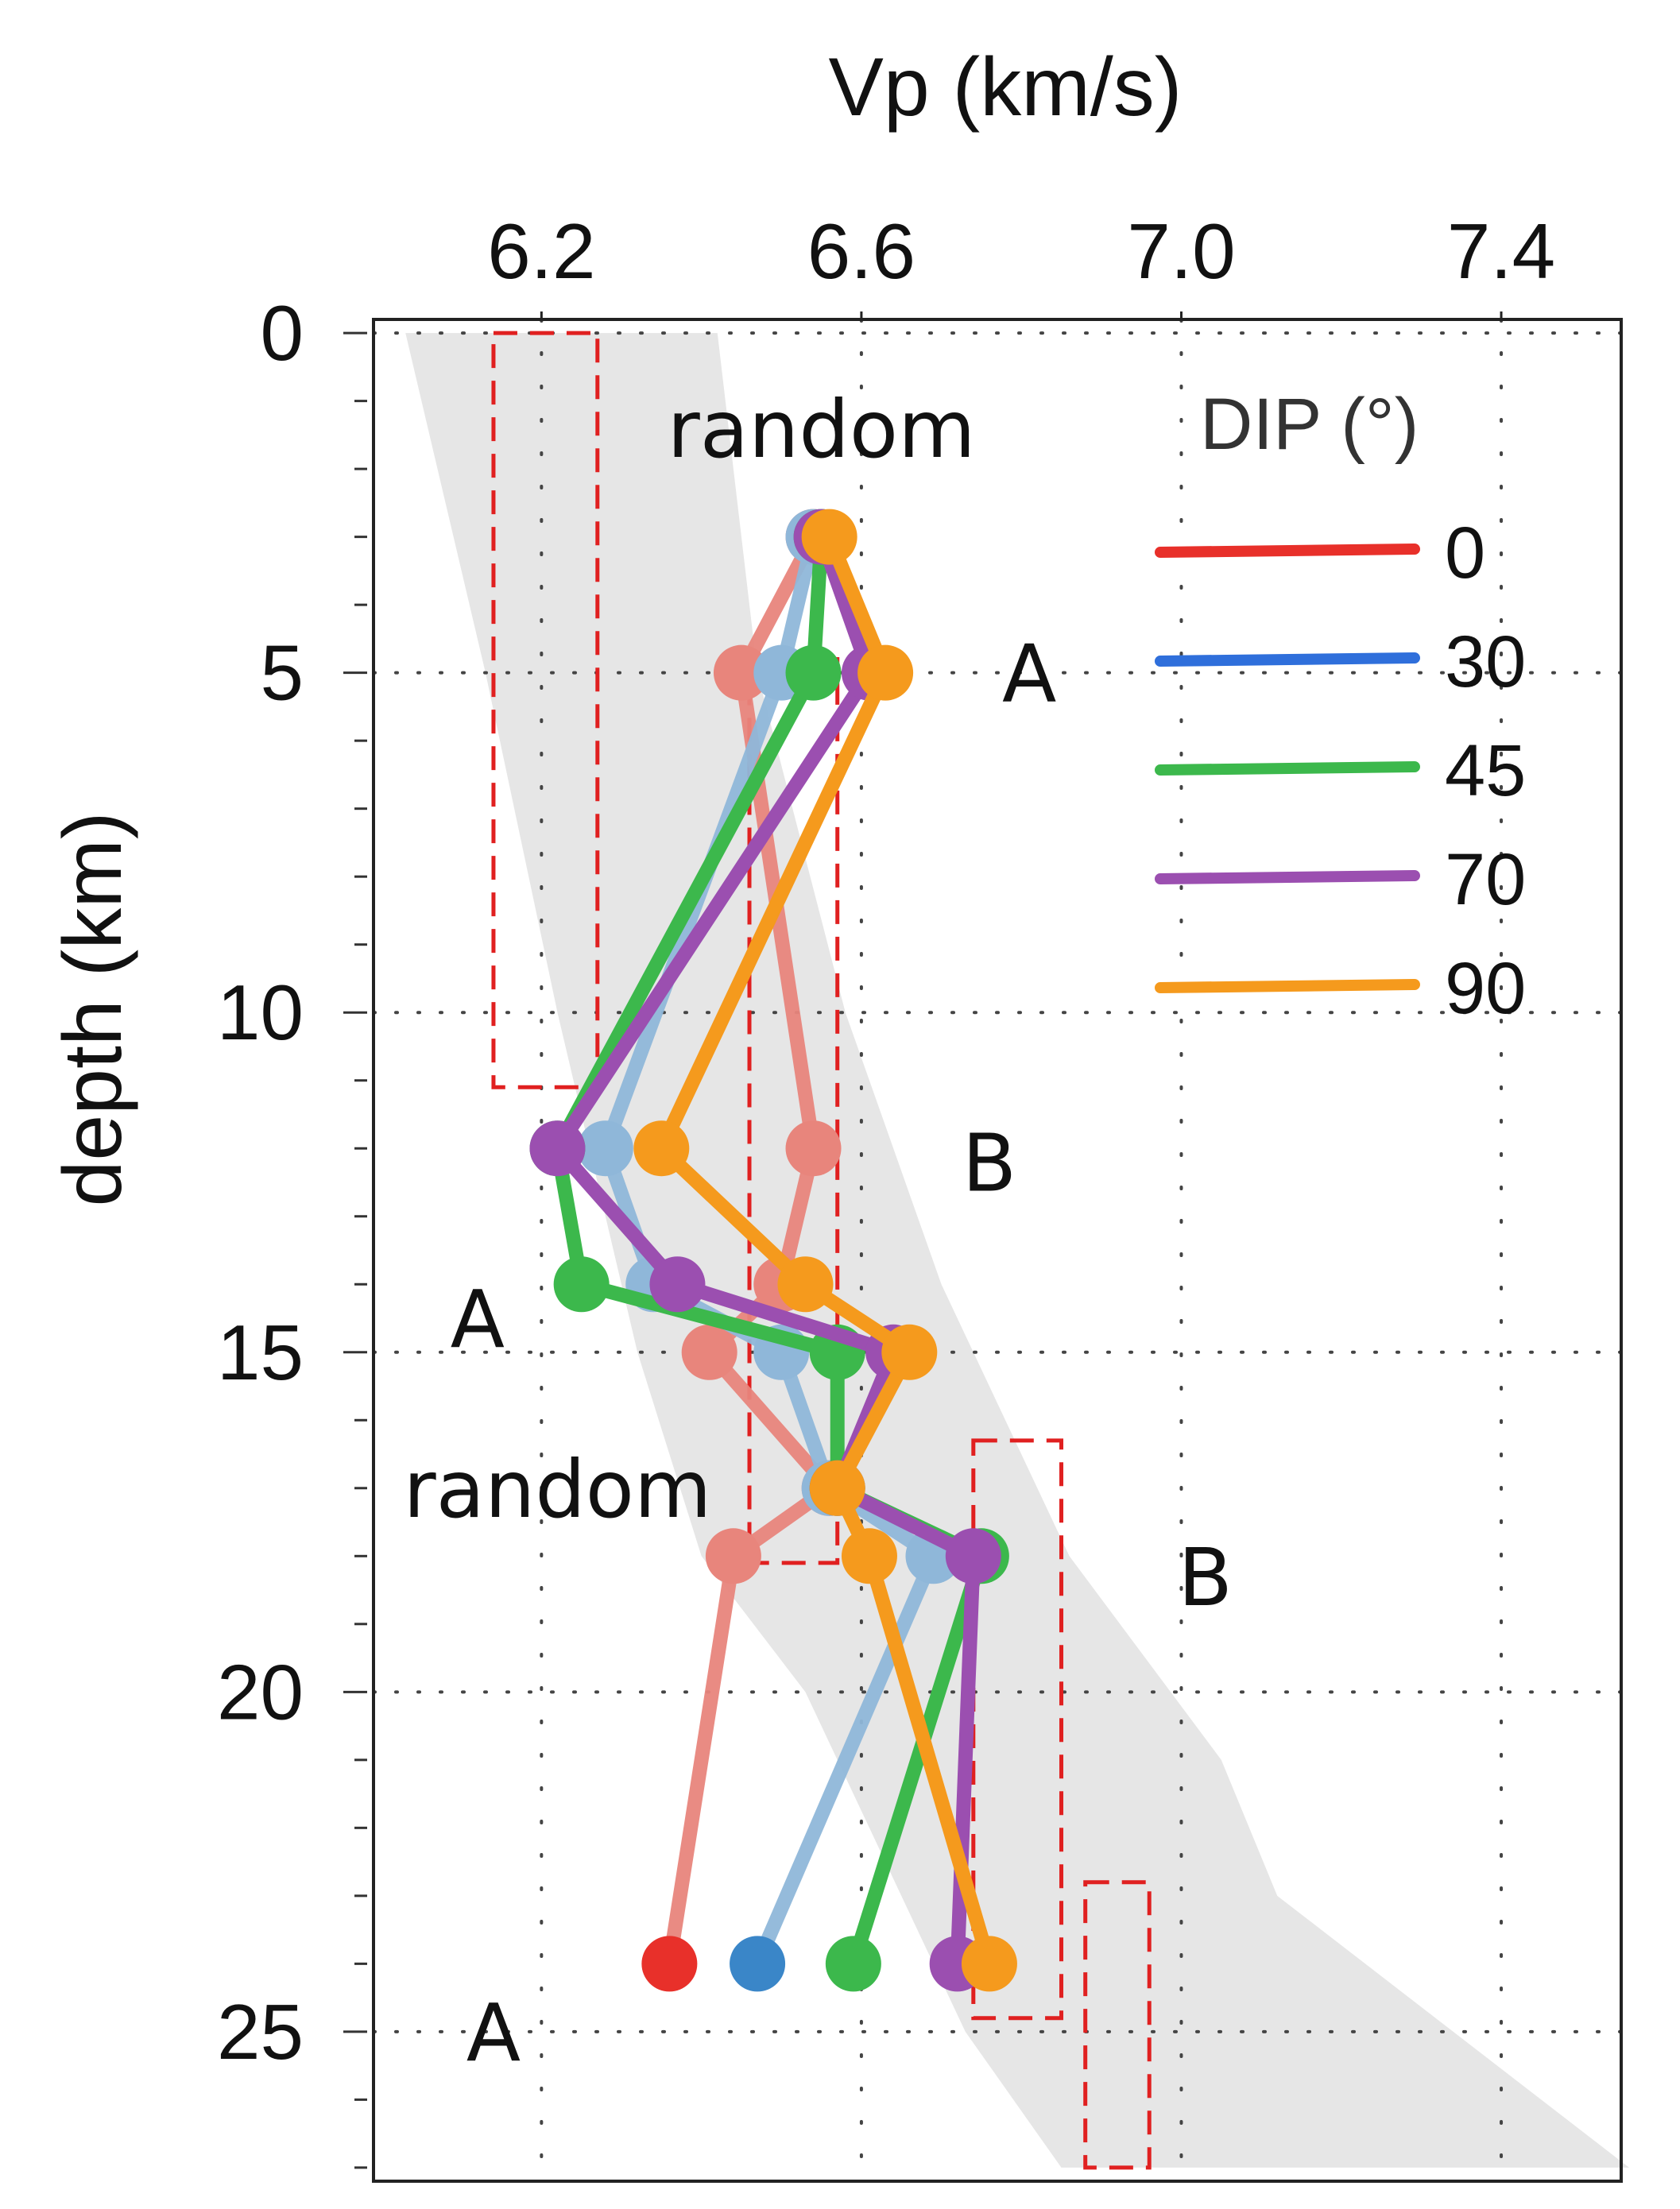 Image resolution: width=1680 pixels, height=2209 pixels. Describe the element at coordinates (282, 333) in the screenshot. I see `y-tick-label: 0` at that location.